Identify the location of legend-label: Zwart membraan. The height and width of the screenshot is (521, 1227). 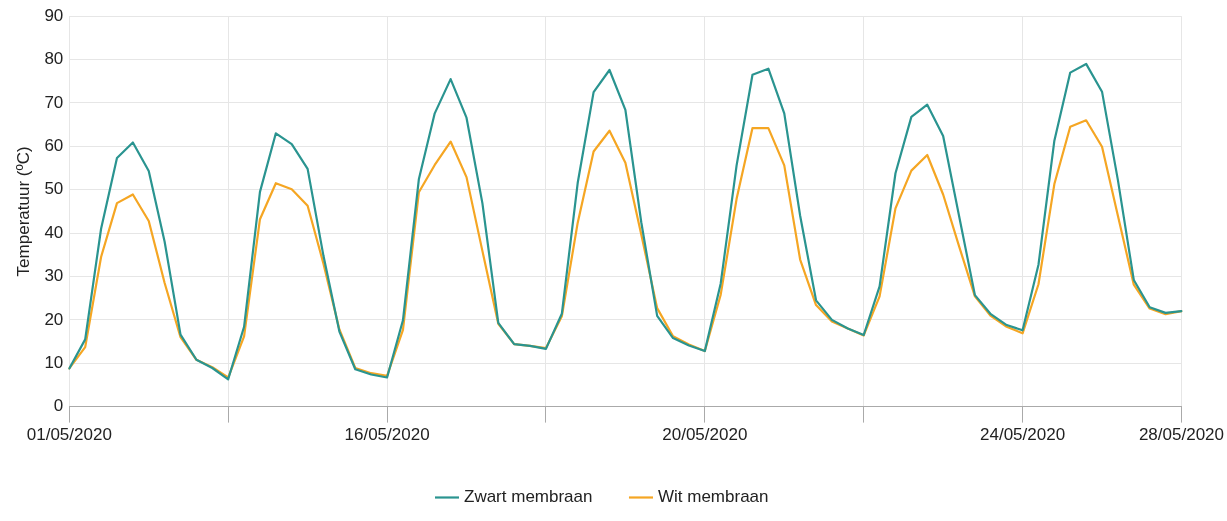
(528, 497).